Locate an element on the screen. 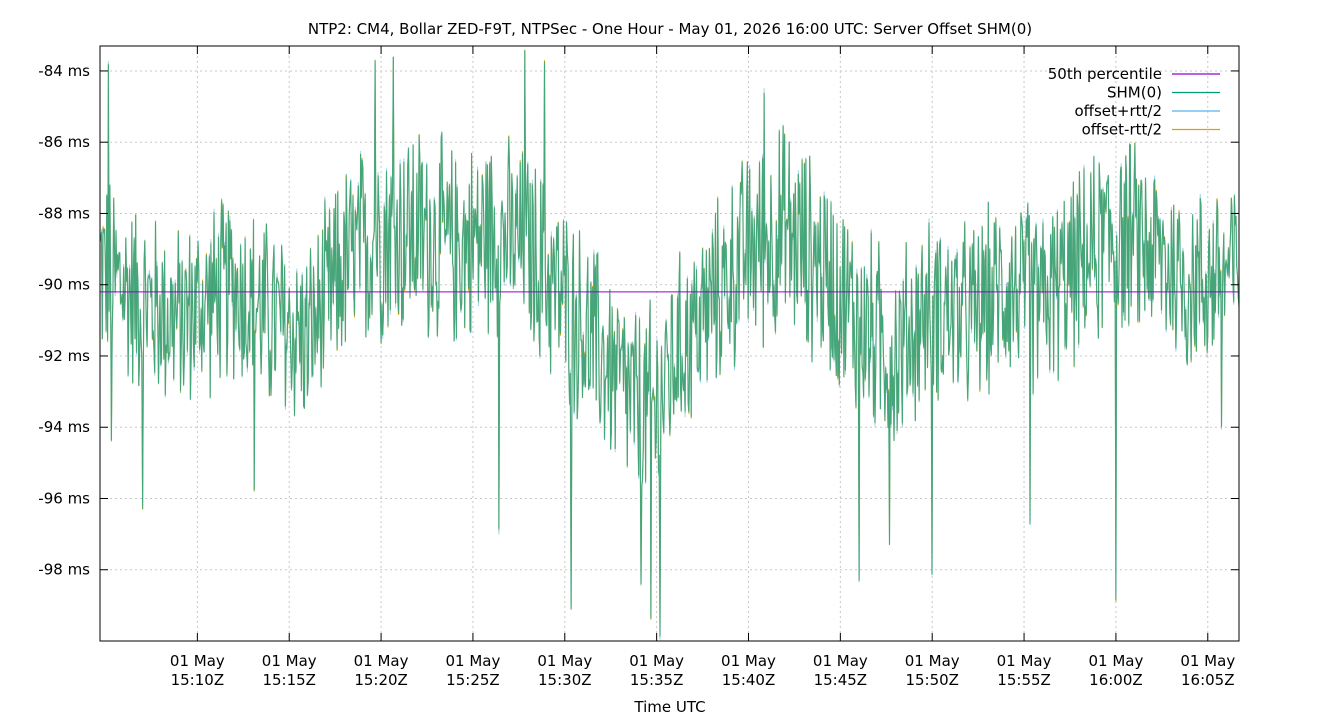 The width and height of the screenshot is (1340, 720). y-tick-label: -84 ms is located at coordinates (64, 71).